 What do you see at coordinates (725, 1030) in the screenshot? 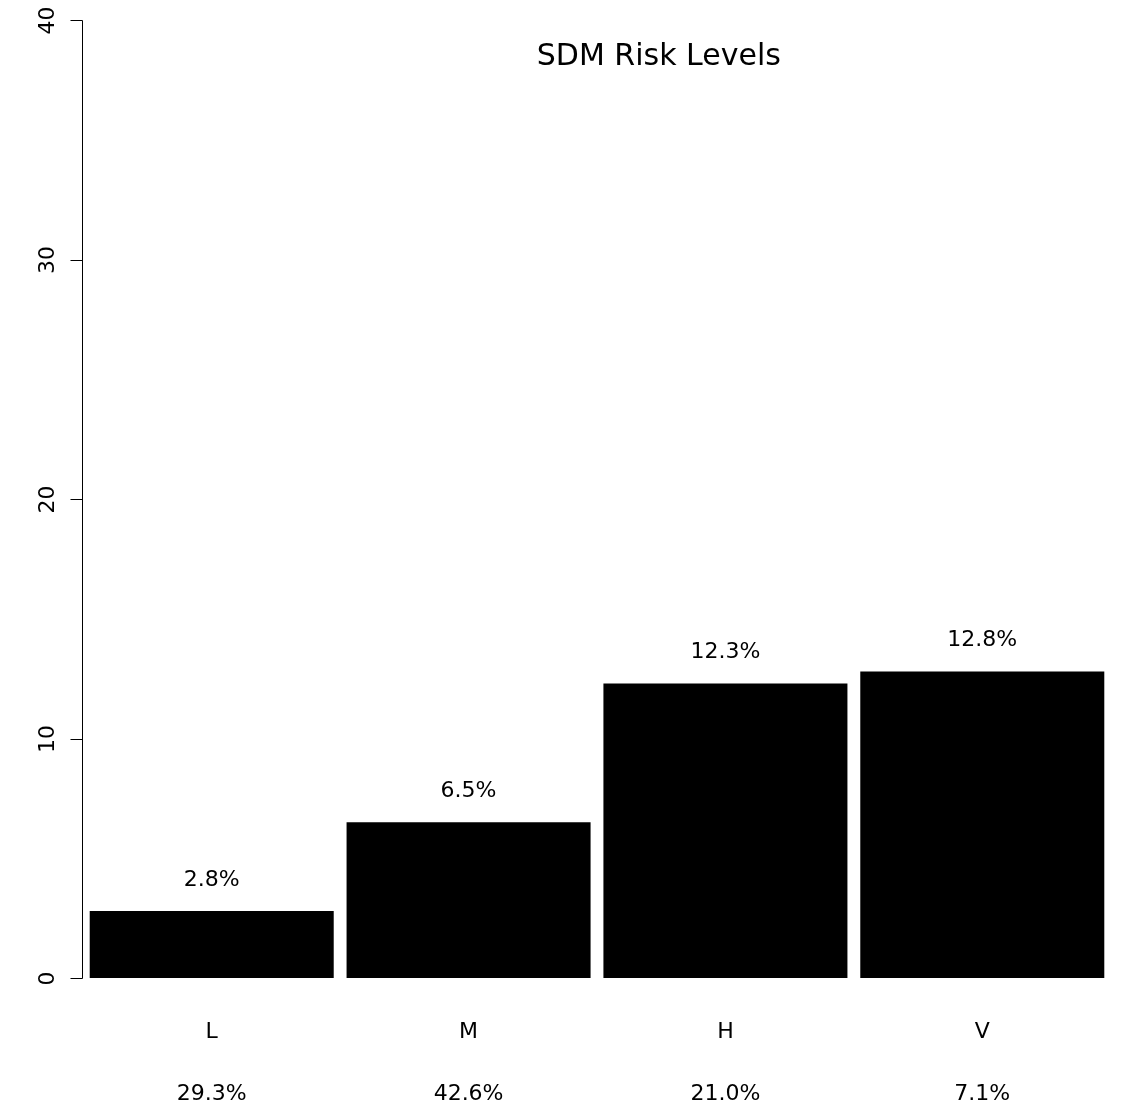
I see `x-tick-label: H` at bounding box center [725, 1030].